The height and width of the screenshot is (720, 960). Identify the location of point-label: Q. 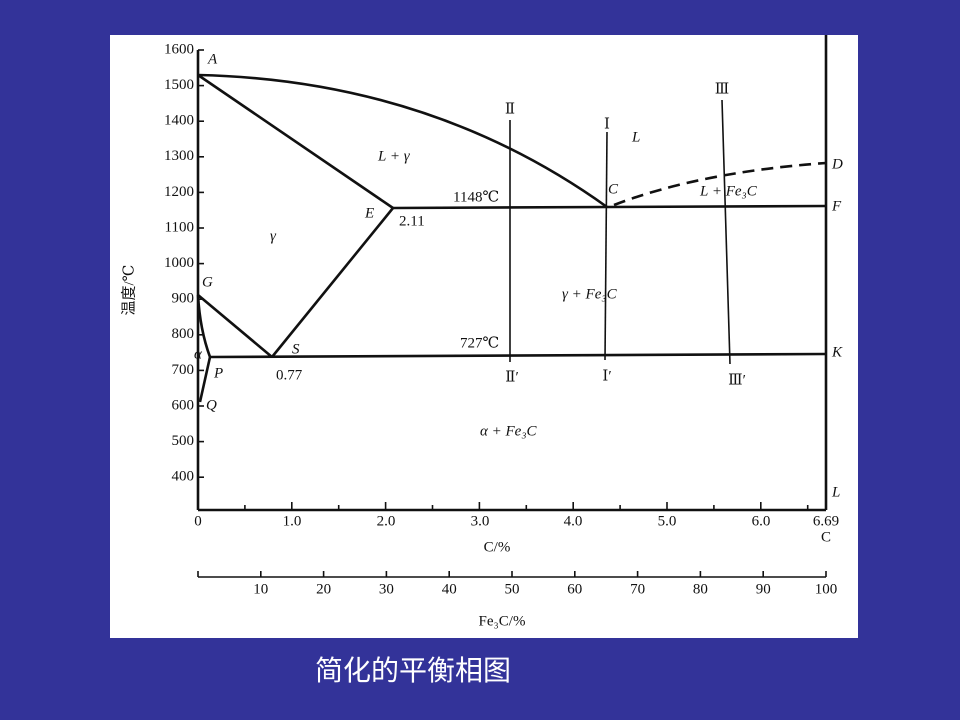
(211, 405).